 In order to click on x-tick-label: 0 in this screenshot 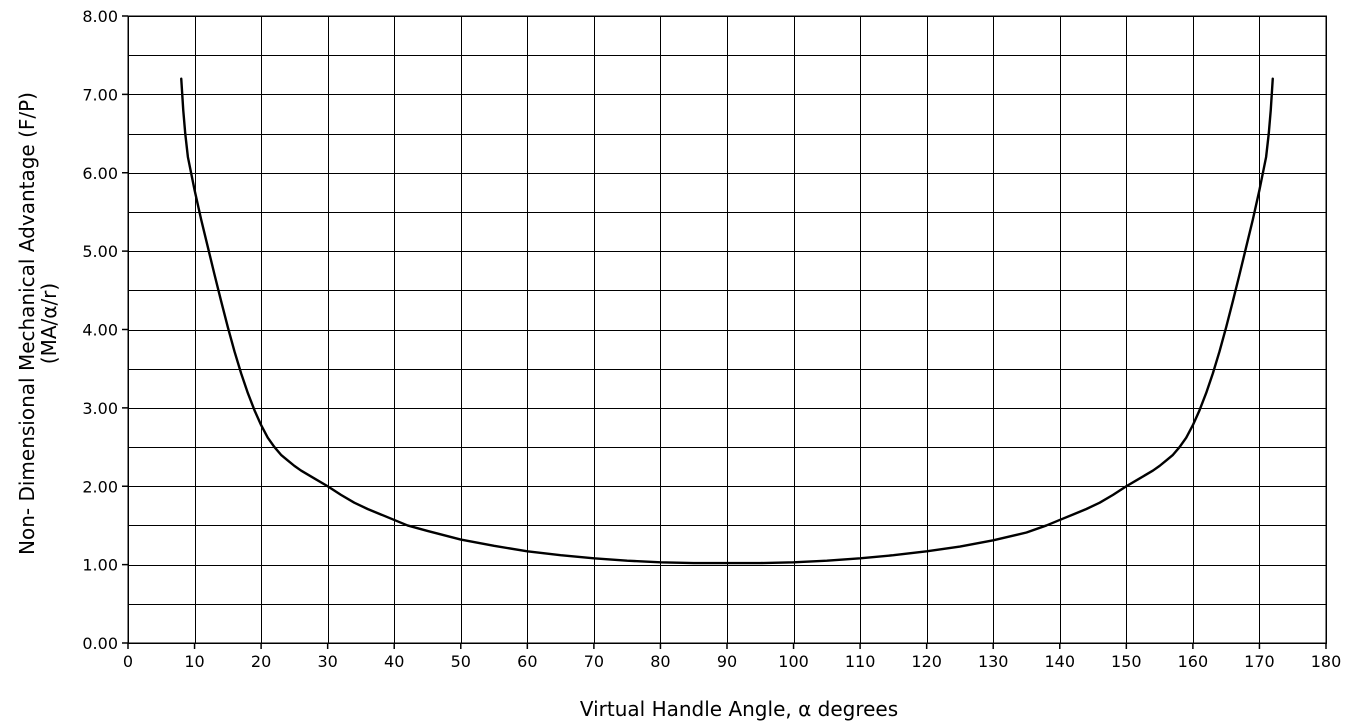, I will do `click(128, 661)`.